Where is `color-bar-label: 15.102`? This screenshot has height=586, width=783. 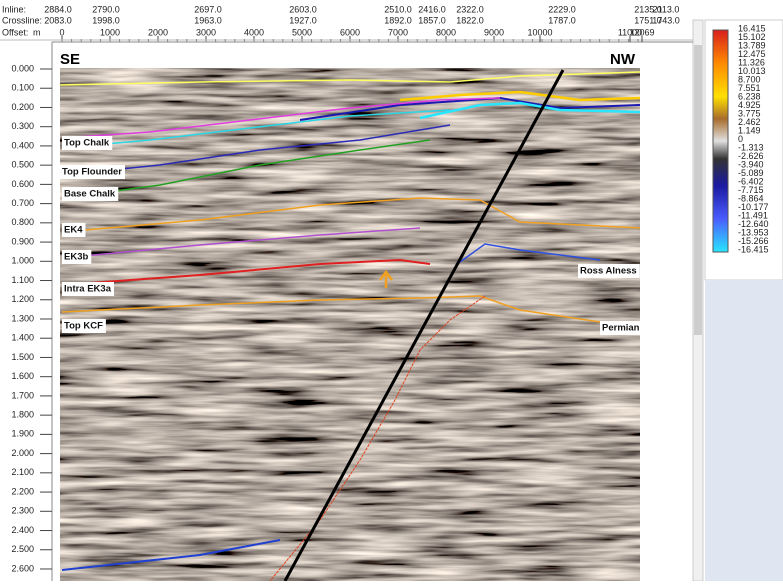 color-bar-label: 15.102 is located at coordinates (752, 37).